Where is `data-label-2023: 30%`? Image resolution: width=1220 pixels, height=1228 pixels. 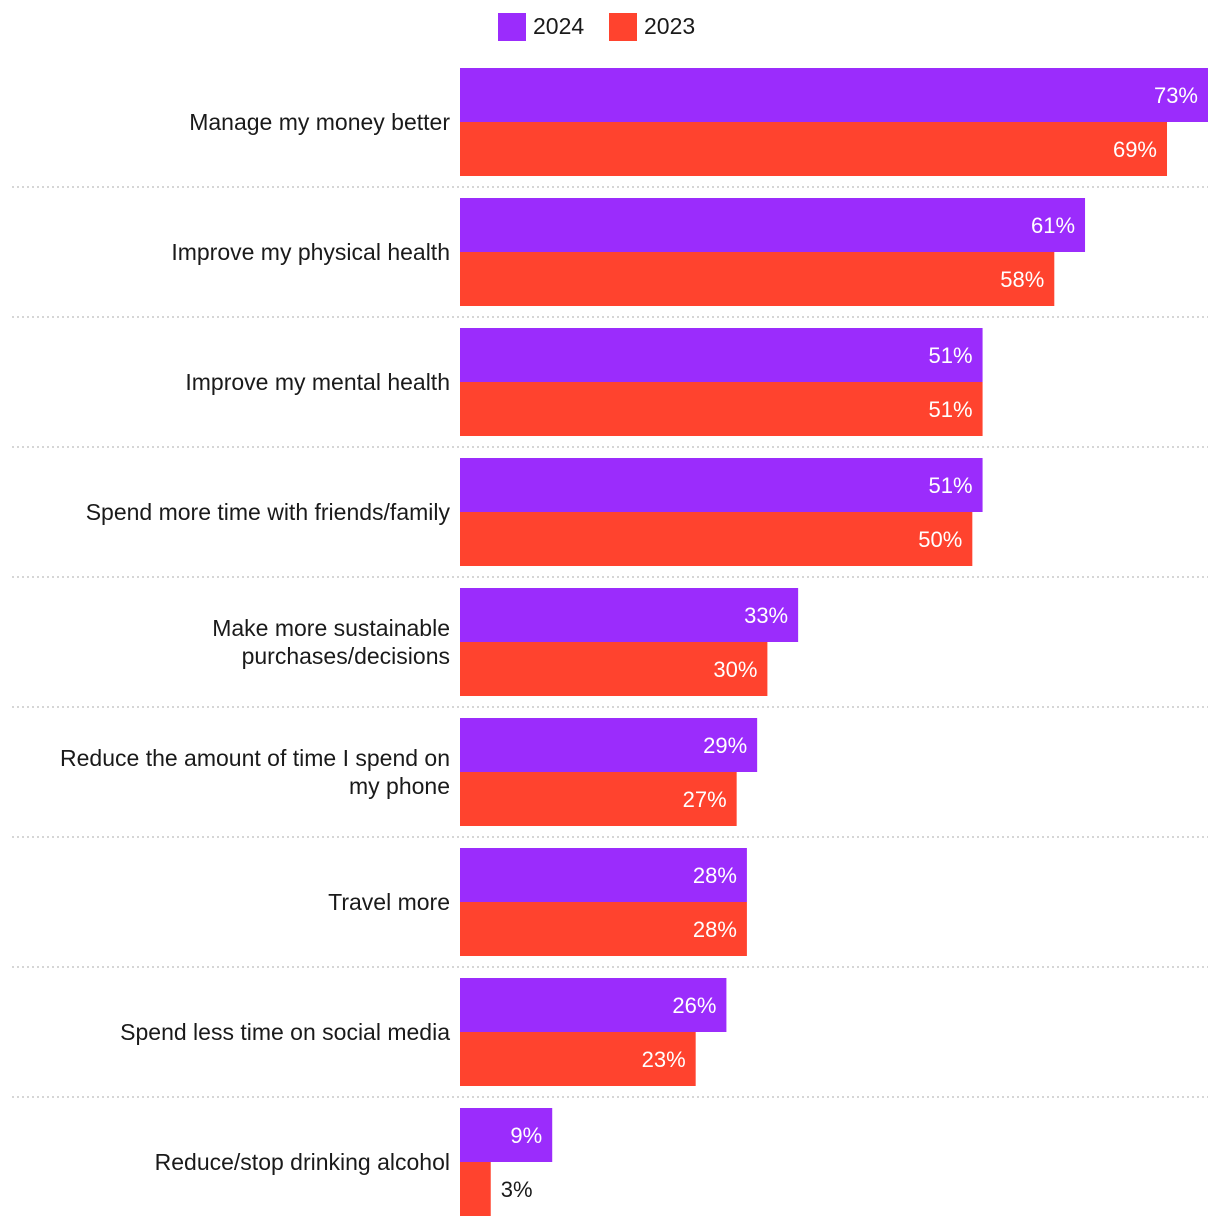
data-label-2023: 30% is located at coordinates (735, 669).